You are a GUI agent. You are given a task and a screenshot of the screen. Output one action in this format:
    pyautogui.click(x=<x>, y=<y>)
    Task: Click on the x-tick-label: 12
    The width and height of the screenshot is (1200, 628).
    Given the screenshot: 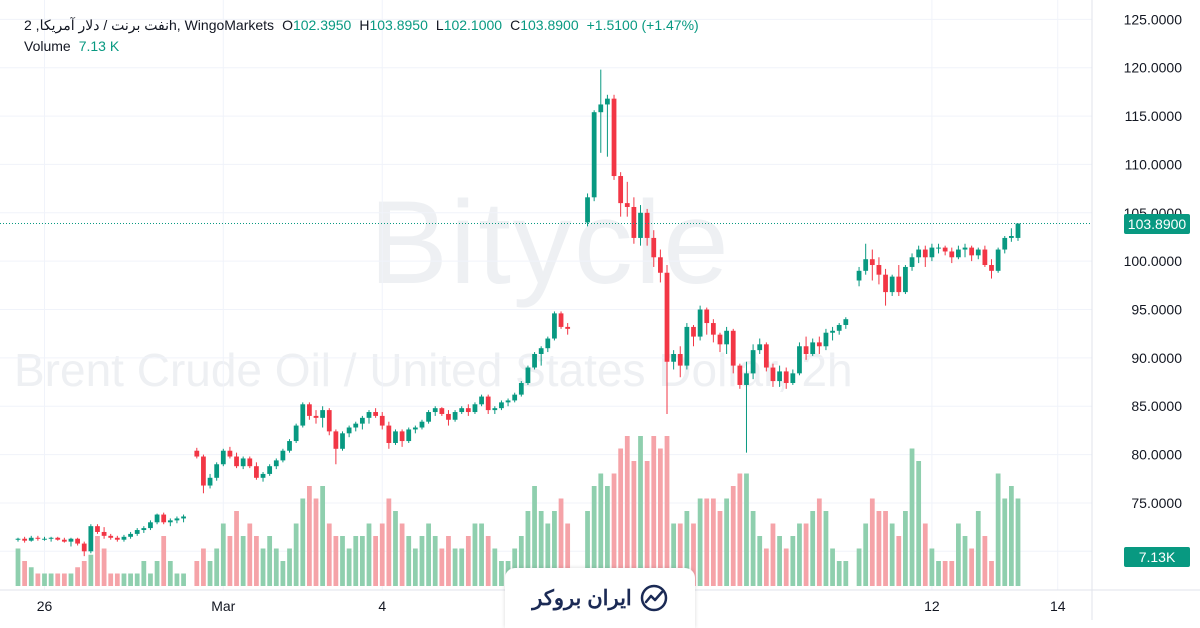 What is the action you would take?
    pyautogui.click(x=932, y=606)
    